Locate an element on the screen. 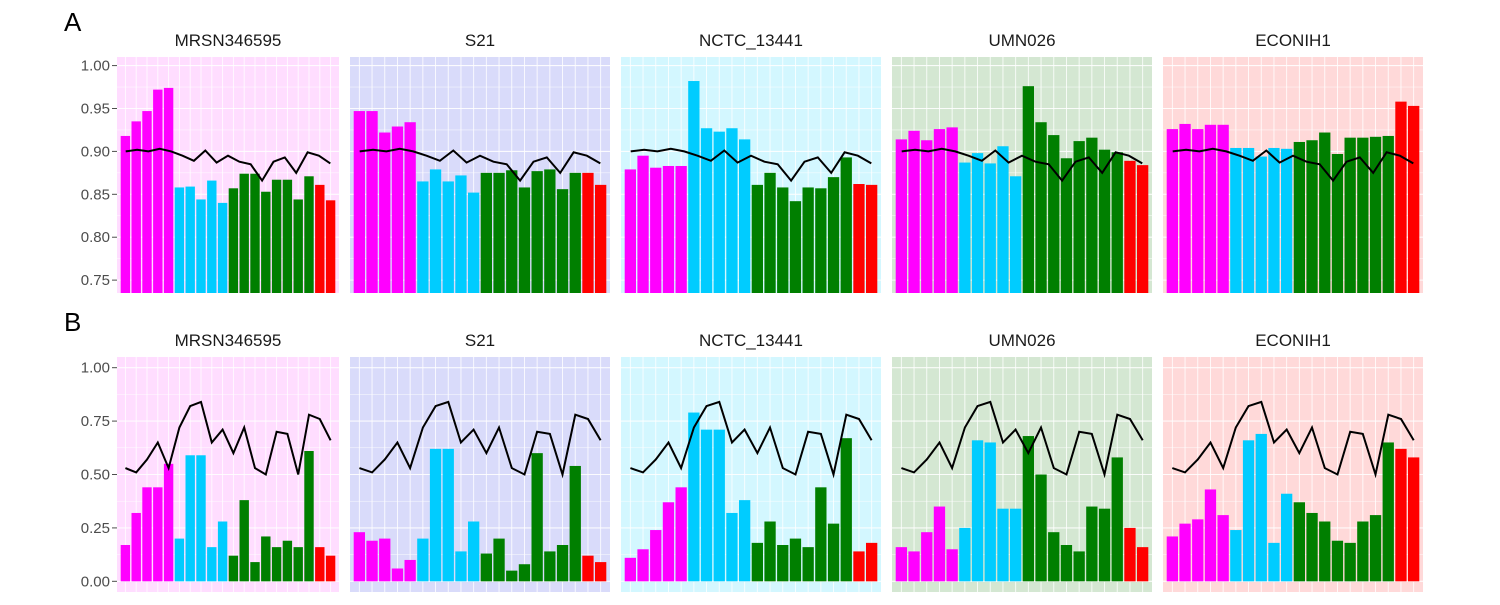  panel-label: B is located at coordinates (72, 322).